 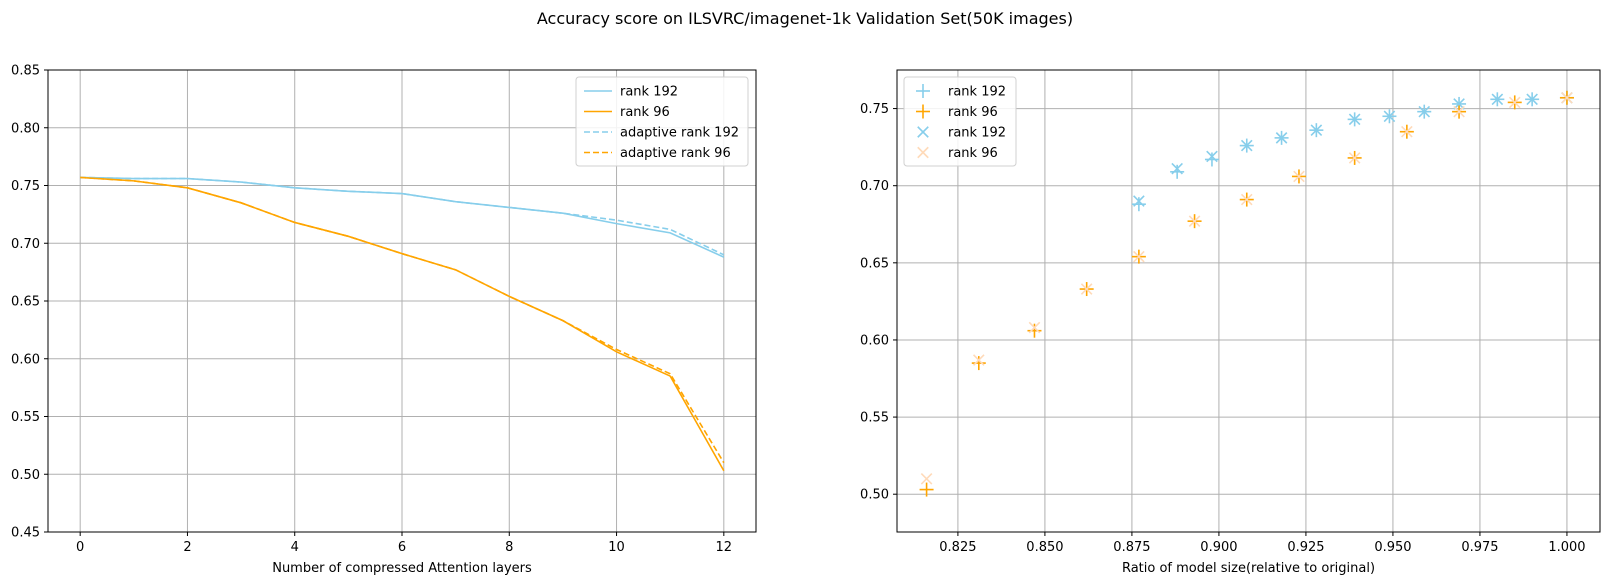 I want to click on x-axis-label: Number of compressed Attention layers, so click(x=402, y=568).